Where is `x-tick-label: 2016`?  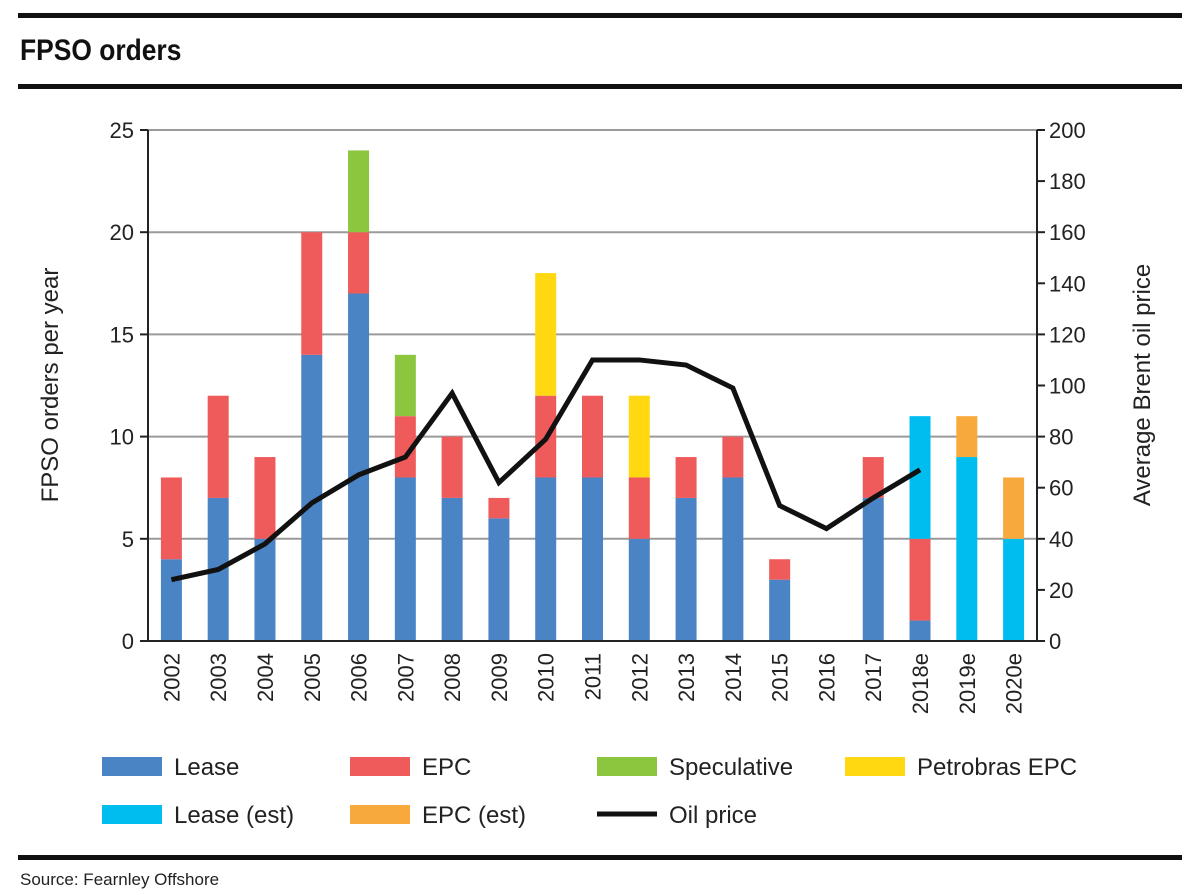 x-tick-label: 2016 is located at coordinates (826, 677).